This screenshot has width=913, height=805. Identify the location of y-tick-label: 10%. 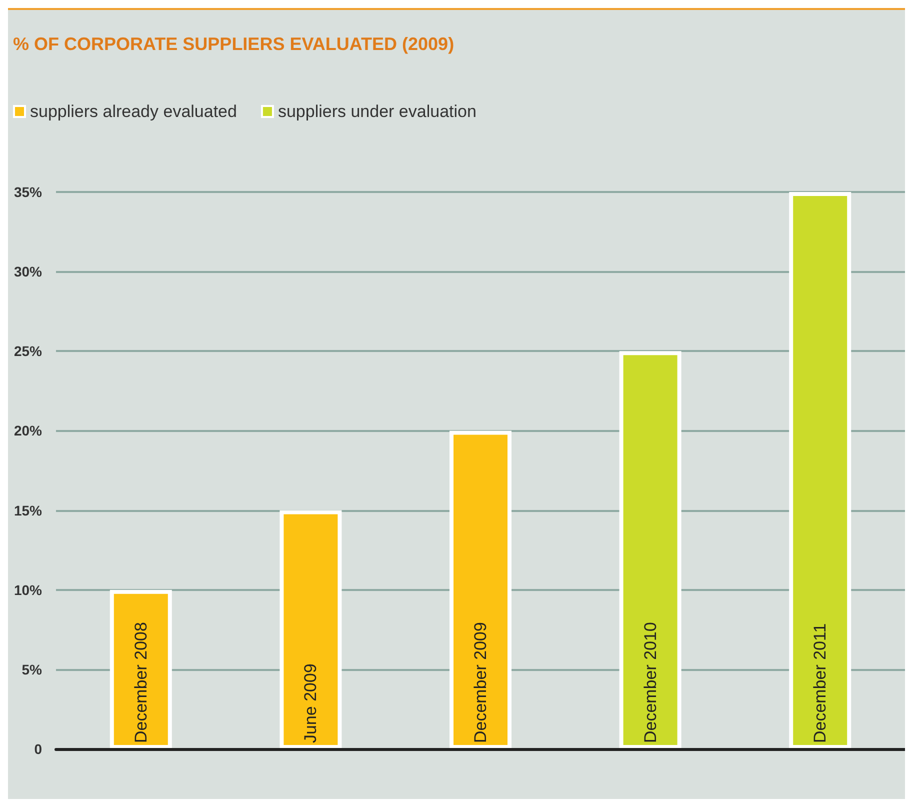
(28, 590).